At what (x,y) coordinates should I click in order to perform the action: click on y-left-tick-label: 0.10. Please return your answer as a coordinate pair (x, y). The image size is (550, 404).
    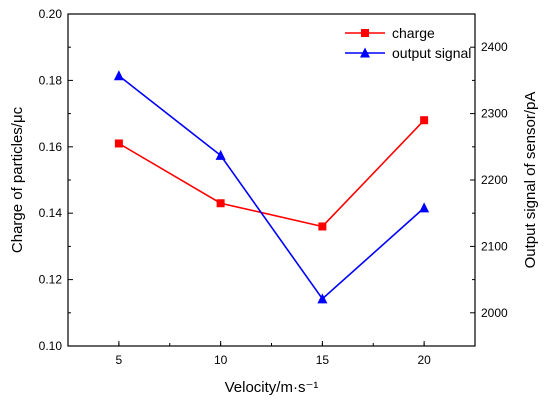
    Looking at the image, I should click on (51, 346).